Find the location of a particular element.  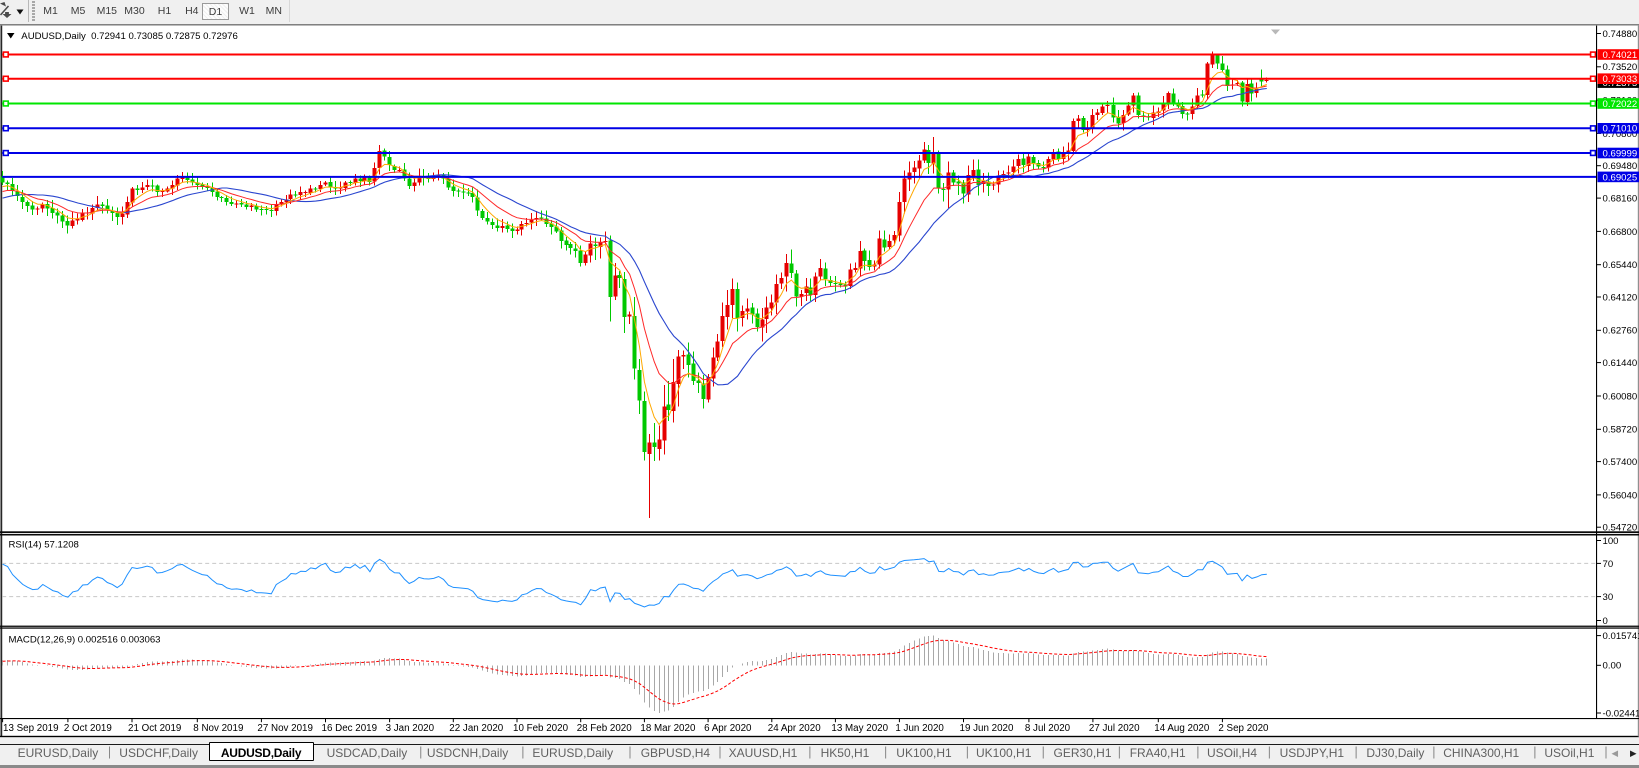

svg-text: 0.60080 is located at coordinates (1620, 396).